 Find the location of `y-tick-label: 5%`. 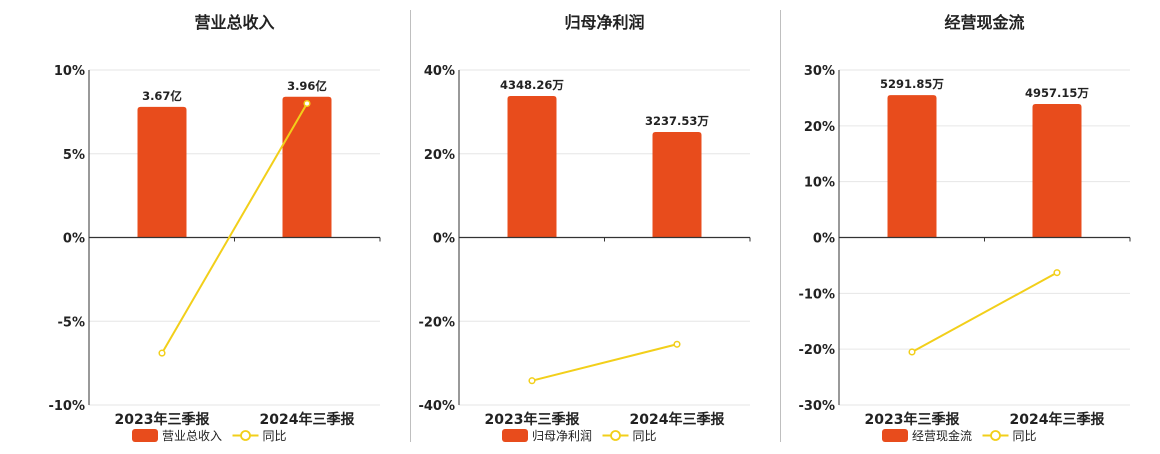

y-tick-label: 5% is located at coordinates (74, 155).